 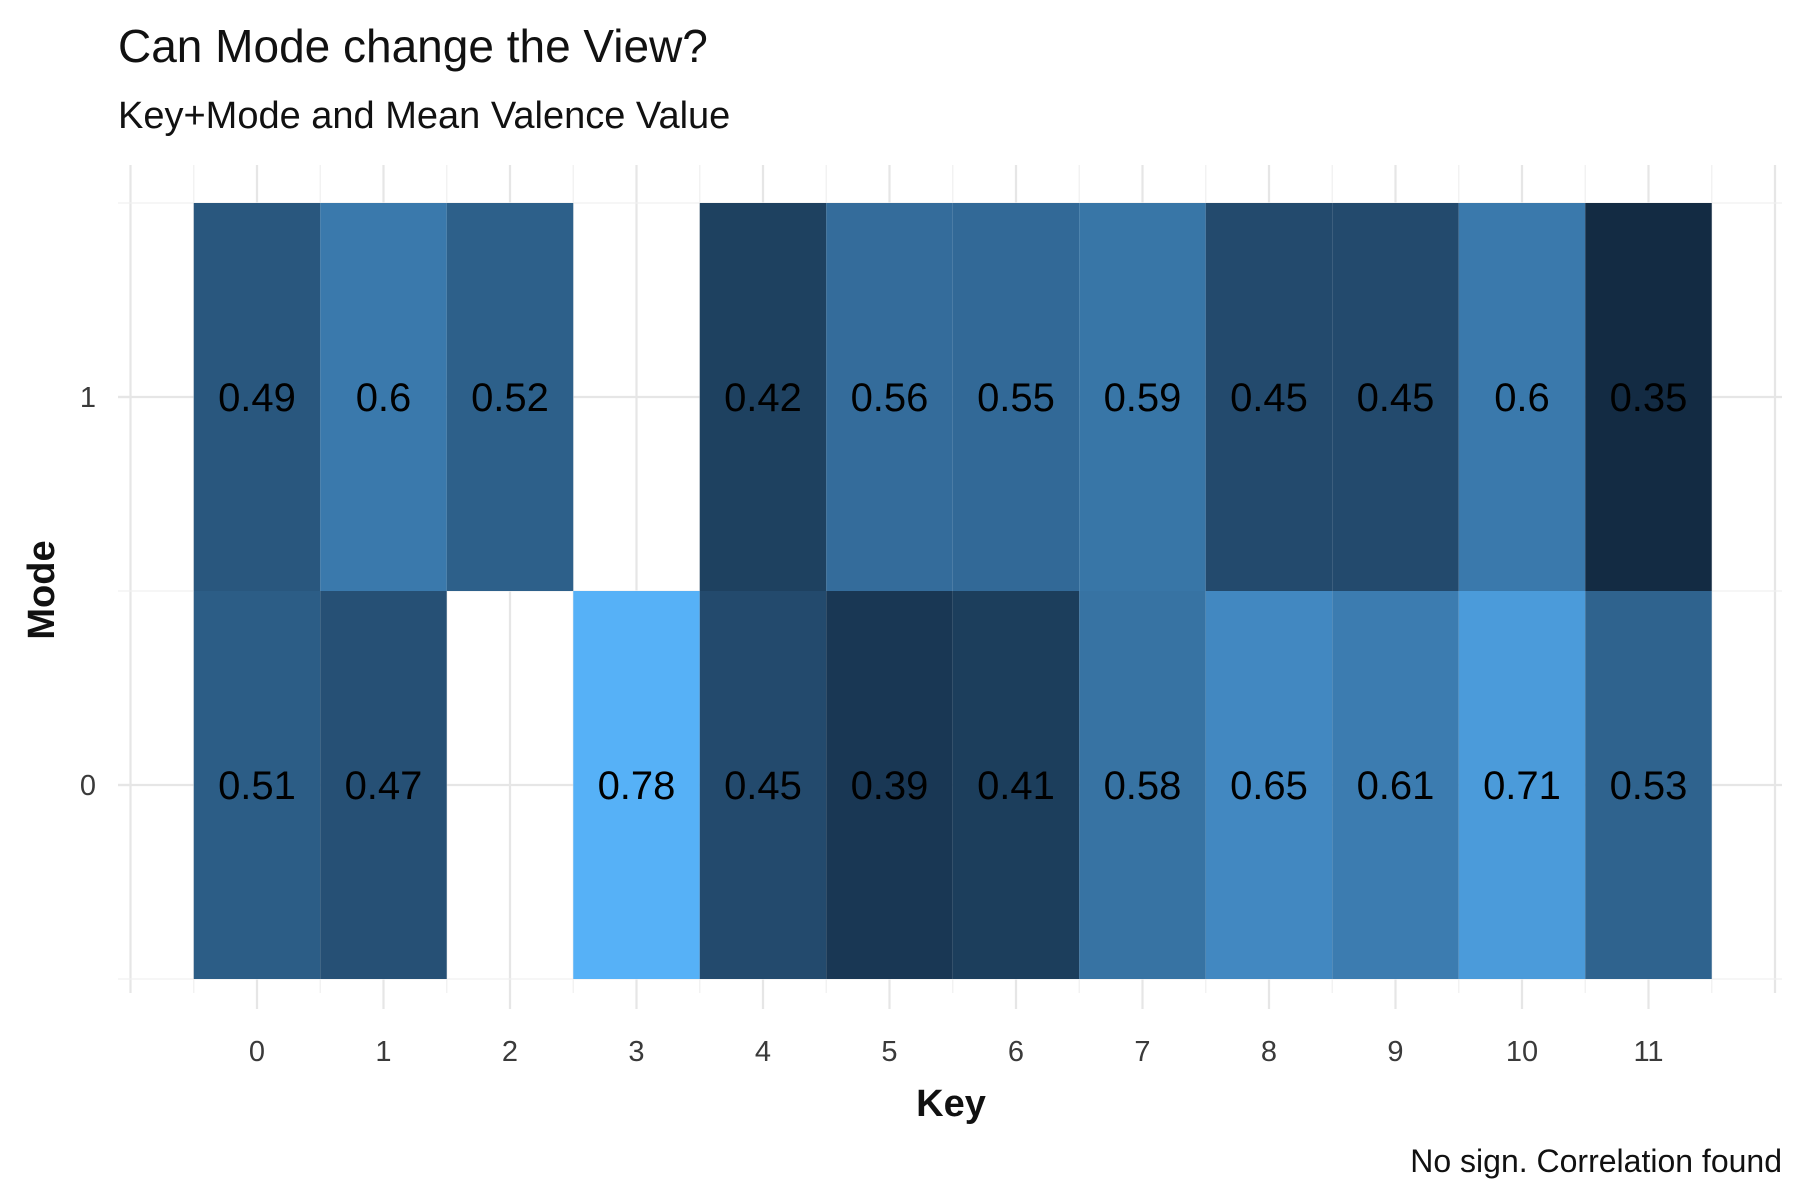 What do you see at coordinates (889, 1052) in the screenshot?
I see `x-tick-label-5: 5` at bounding box center [889, 1052].